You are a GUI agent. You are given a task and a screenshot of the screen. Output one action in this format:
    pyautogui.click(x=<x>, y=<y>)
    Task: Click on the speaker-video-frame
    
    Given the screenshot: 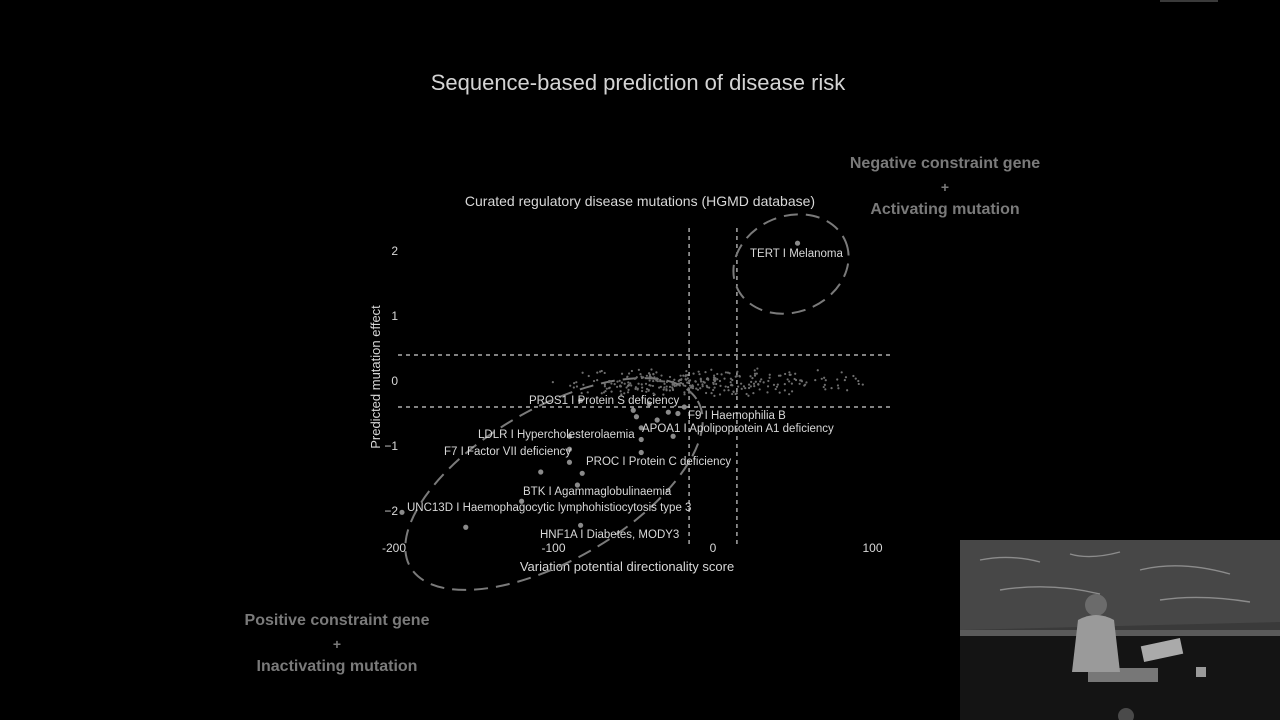 What is the action you would take?
    pyautogui.click(x=1120, y=630)
    